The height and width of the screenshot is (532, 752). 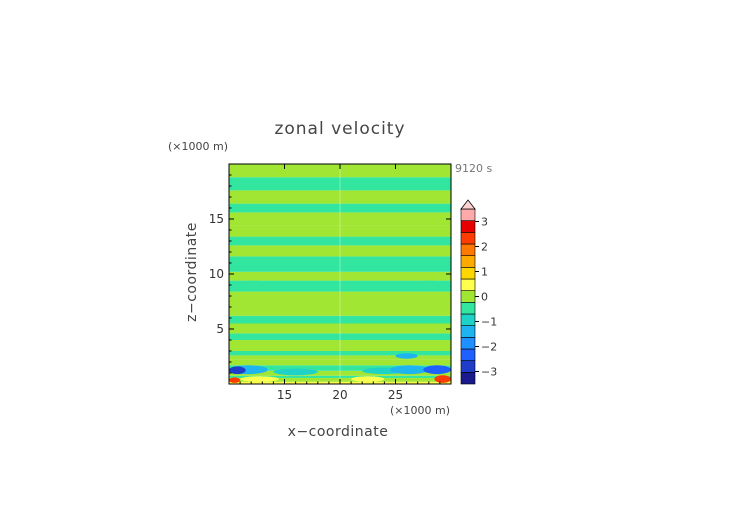 What do you see at coordinates (484, 272) in the screenshot?
I see `colorbar-tick-label: 1` at bounding box center [484, 272].